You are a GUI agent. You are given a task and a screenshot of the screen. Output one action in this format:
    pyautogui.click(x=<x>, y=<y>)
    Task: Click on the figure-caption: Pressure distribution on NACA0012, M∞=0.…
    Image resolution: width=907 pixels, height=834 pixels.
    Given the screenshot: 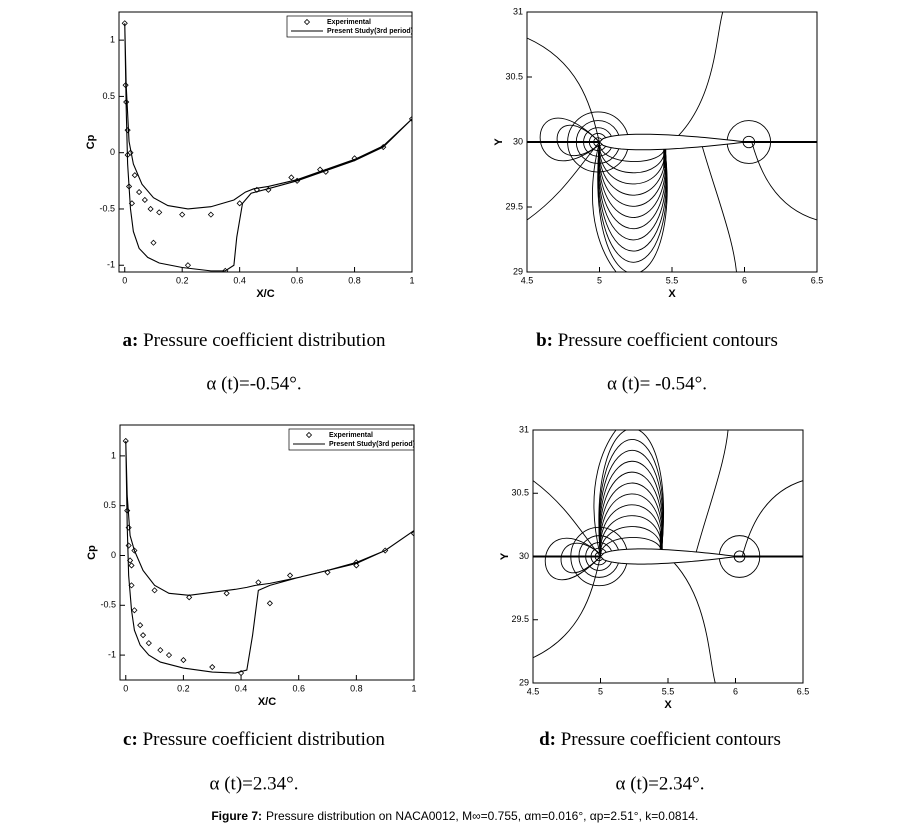 What is the action you would take?
    pyautogui.click(x=482, y=816)
    